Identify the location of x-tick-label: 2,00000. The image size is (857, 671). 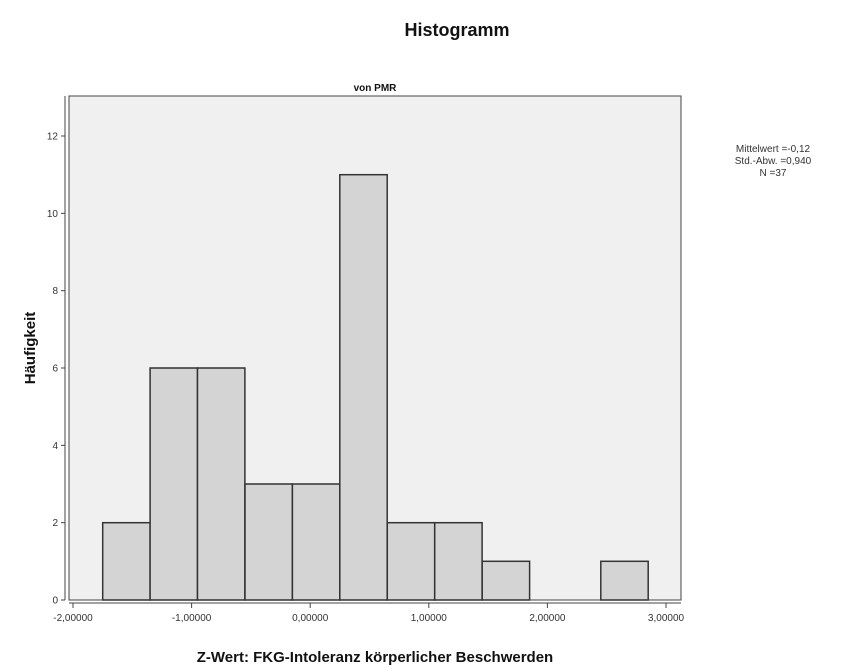
(547, 618).